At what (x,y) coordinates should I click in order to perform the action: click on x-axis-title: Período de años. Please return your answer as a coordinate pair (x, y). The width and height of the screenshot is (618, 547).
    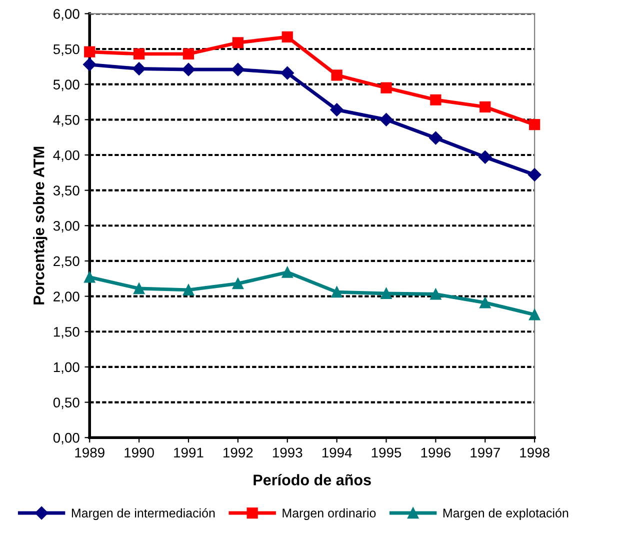
    Looking at the image, I should click on (312, 480).